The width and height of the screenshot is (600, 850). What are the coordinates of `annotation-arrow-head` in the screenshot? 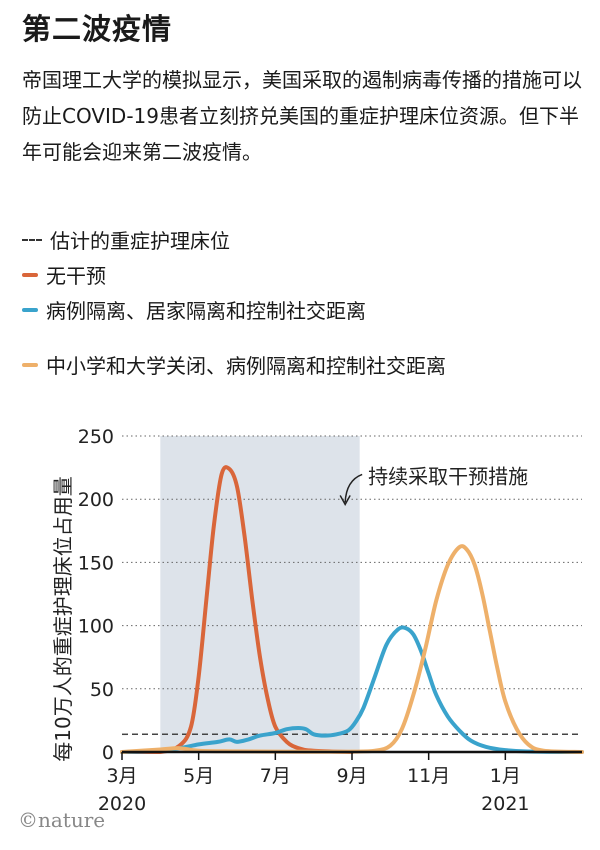 It's located at (345, 500).